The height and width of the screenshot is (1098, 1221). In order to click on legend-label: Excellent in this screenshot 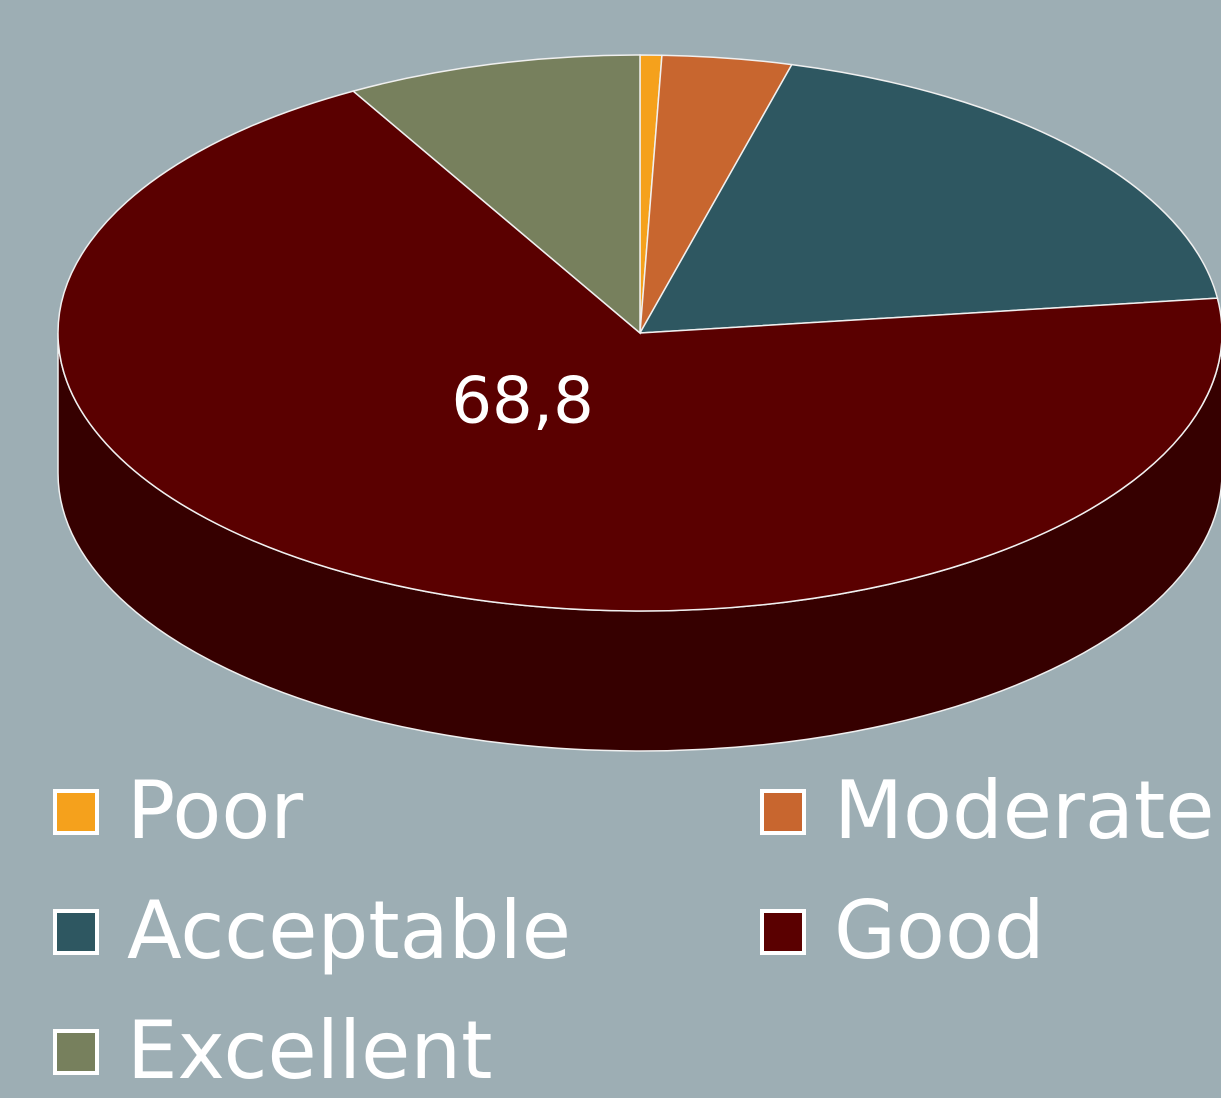, I will do `click(309, 1050)`.